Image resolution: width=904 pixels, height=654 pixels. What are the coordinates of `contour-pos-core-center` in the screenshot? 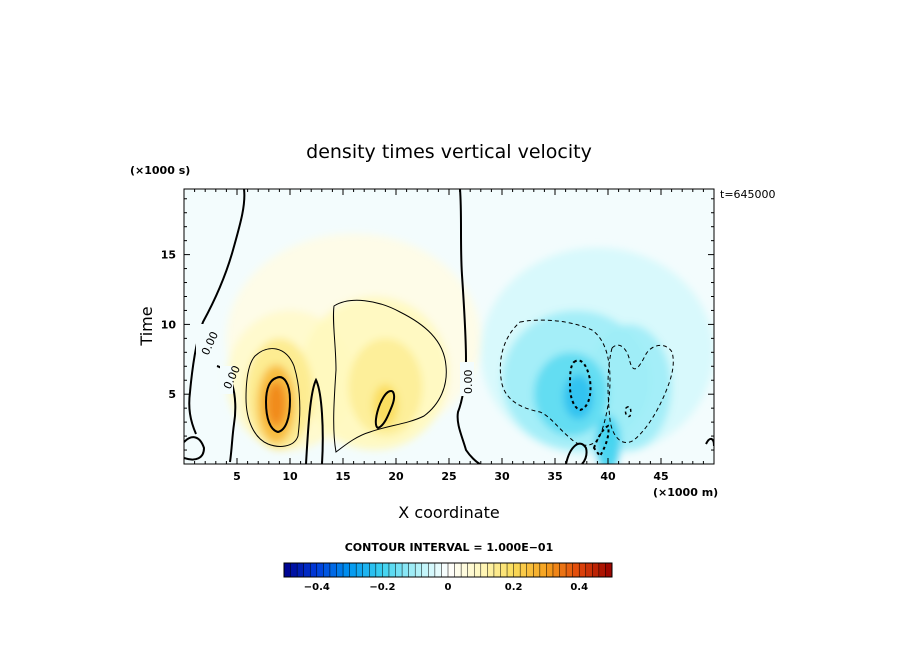 It's located at (385, 410).